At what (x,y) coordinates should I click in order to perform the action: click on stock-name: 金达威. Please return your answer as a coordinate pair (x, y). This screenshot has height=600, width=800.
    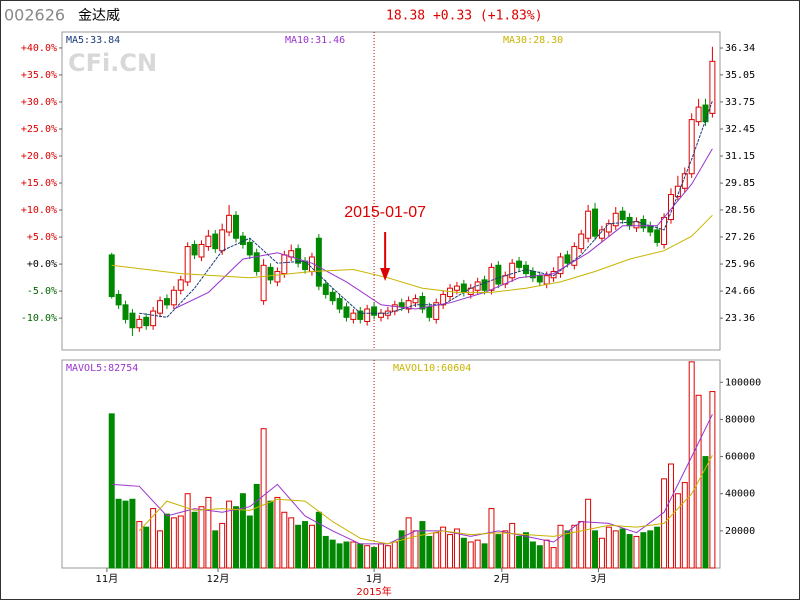
    Looking at the image, I should click on (99, 16).